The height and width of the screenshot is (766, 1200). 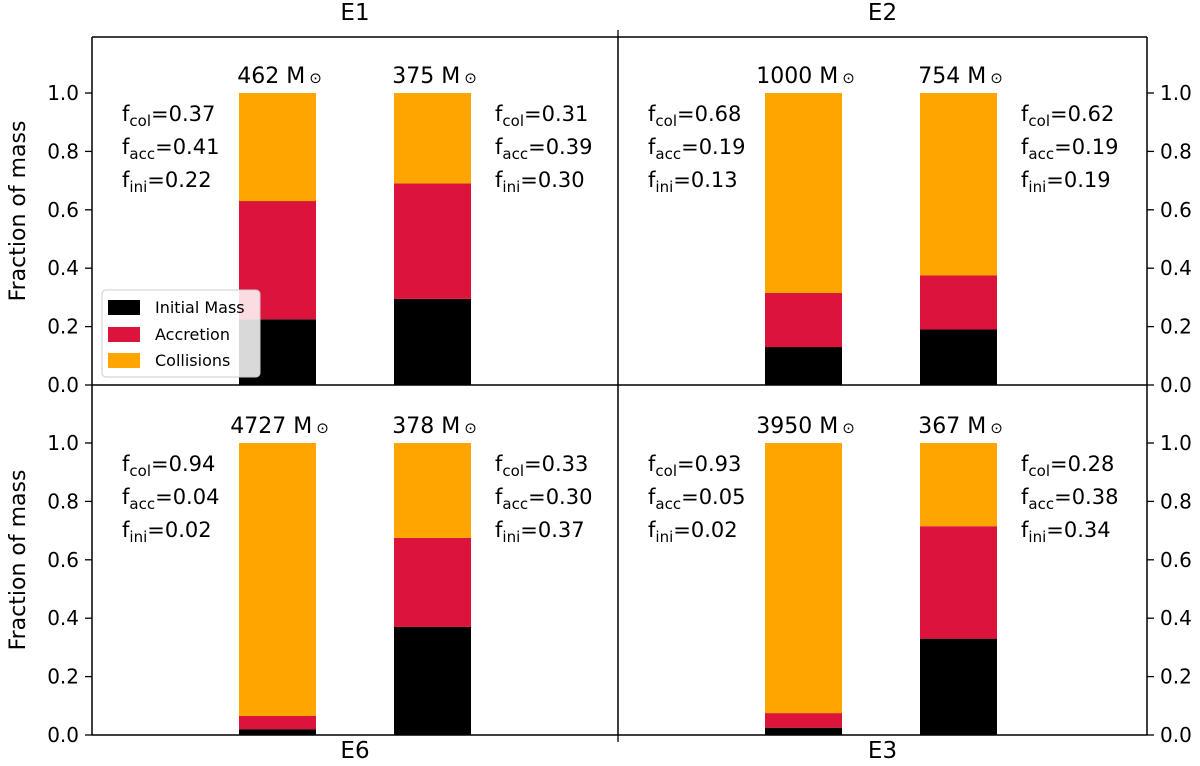 I want to click on bar-e2-2-collisions, so click(x=958, y=184).